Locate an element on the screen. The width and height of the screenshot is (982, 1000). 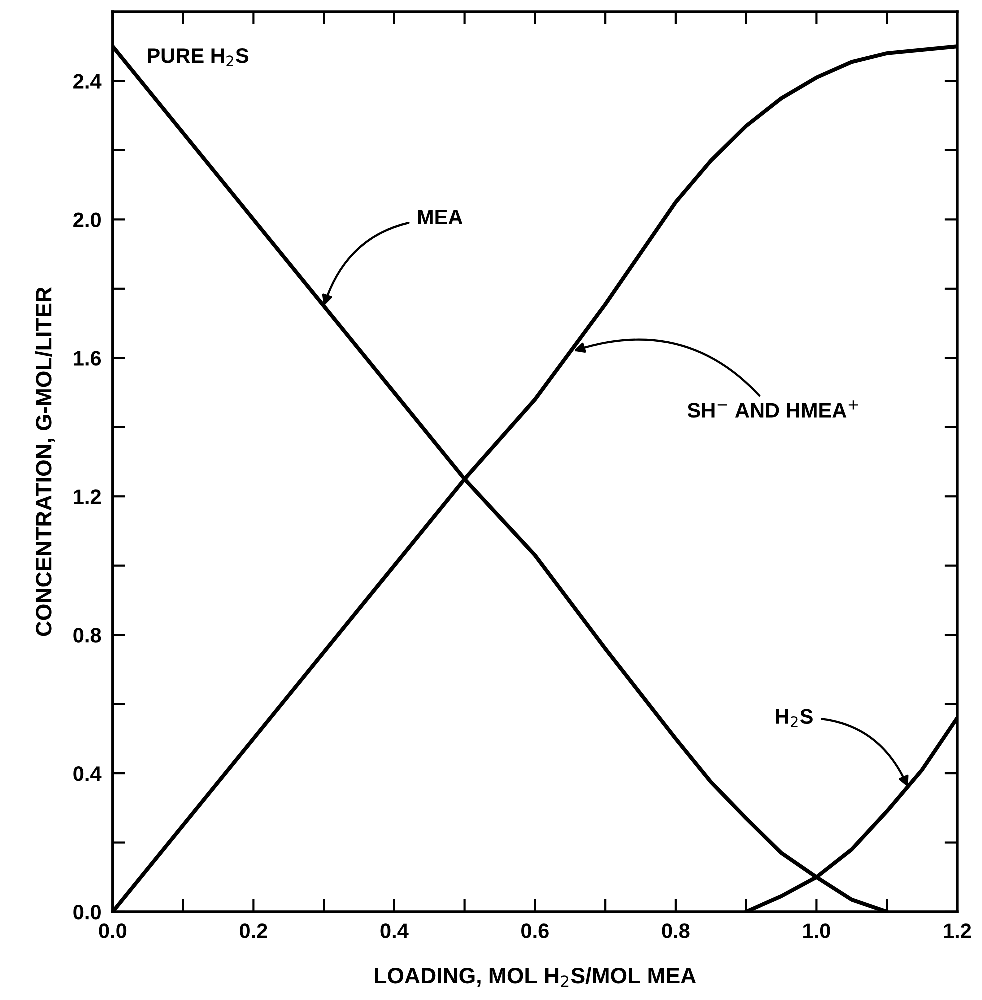
y-tick-label: 0.8 is located at coordinates (88, 635).